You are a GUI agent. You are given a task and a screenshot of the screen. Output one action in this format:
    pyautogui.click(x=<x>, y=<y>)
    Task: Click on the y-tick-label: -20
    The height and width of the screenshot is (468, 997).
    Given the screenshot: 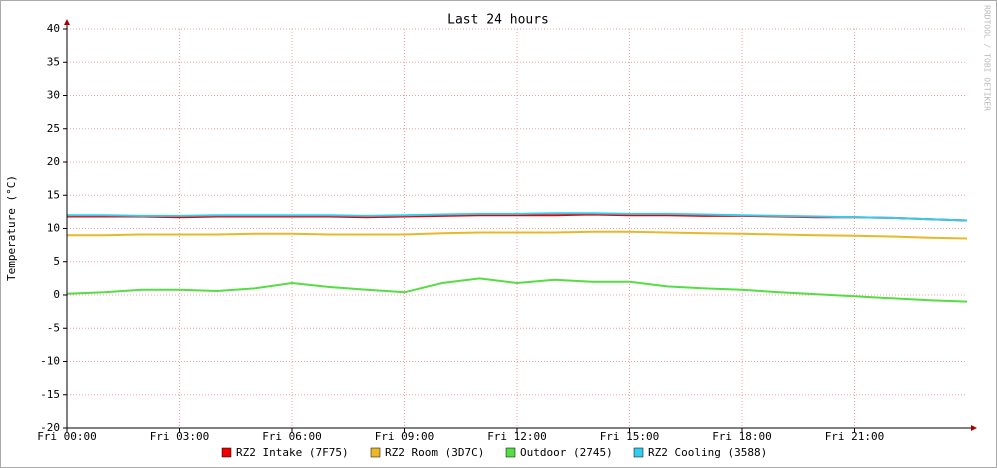 What is the action you would take?
    pyautogui.click(x=50, y=427)
    